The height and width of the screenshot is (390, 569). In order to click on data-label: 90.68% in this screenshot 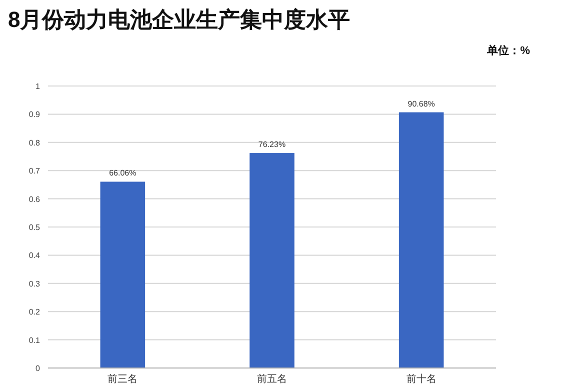, I will do `click(421, 103)`.